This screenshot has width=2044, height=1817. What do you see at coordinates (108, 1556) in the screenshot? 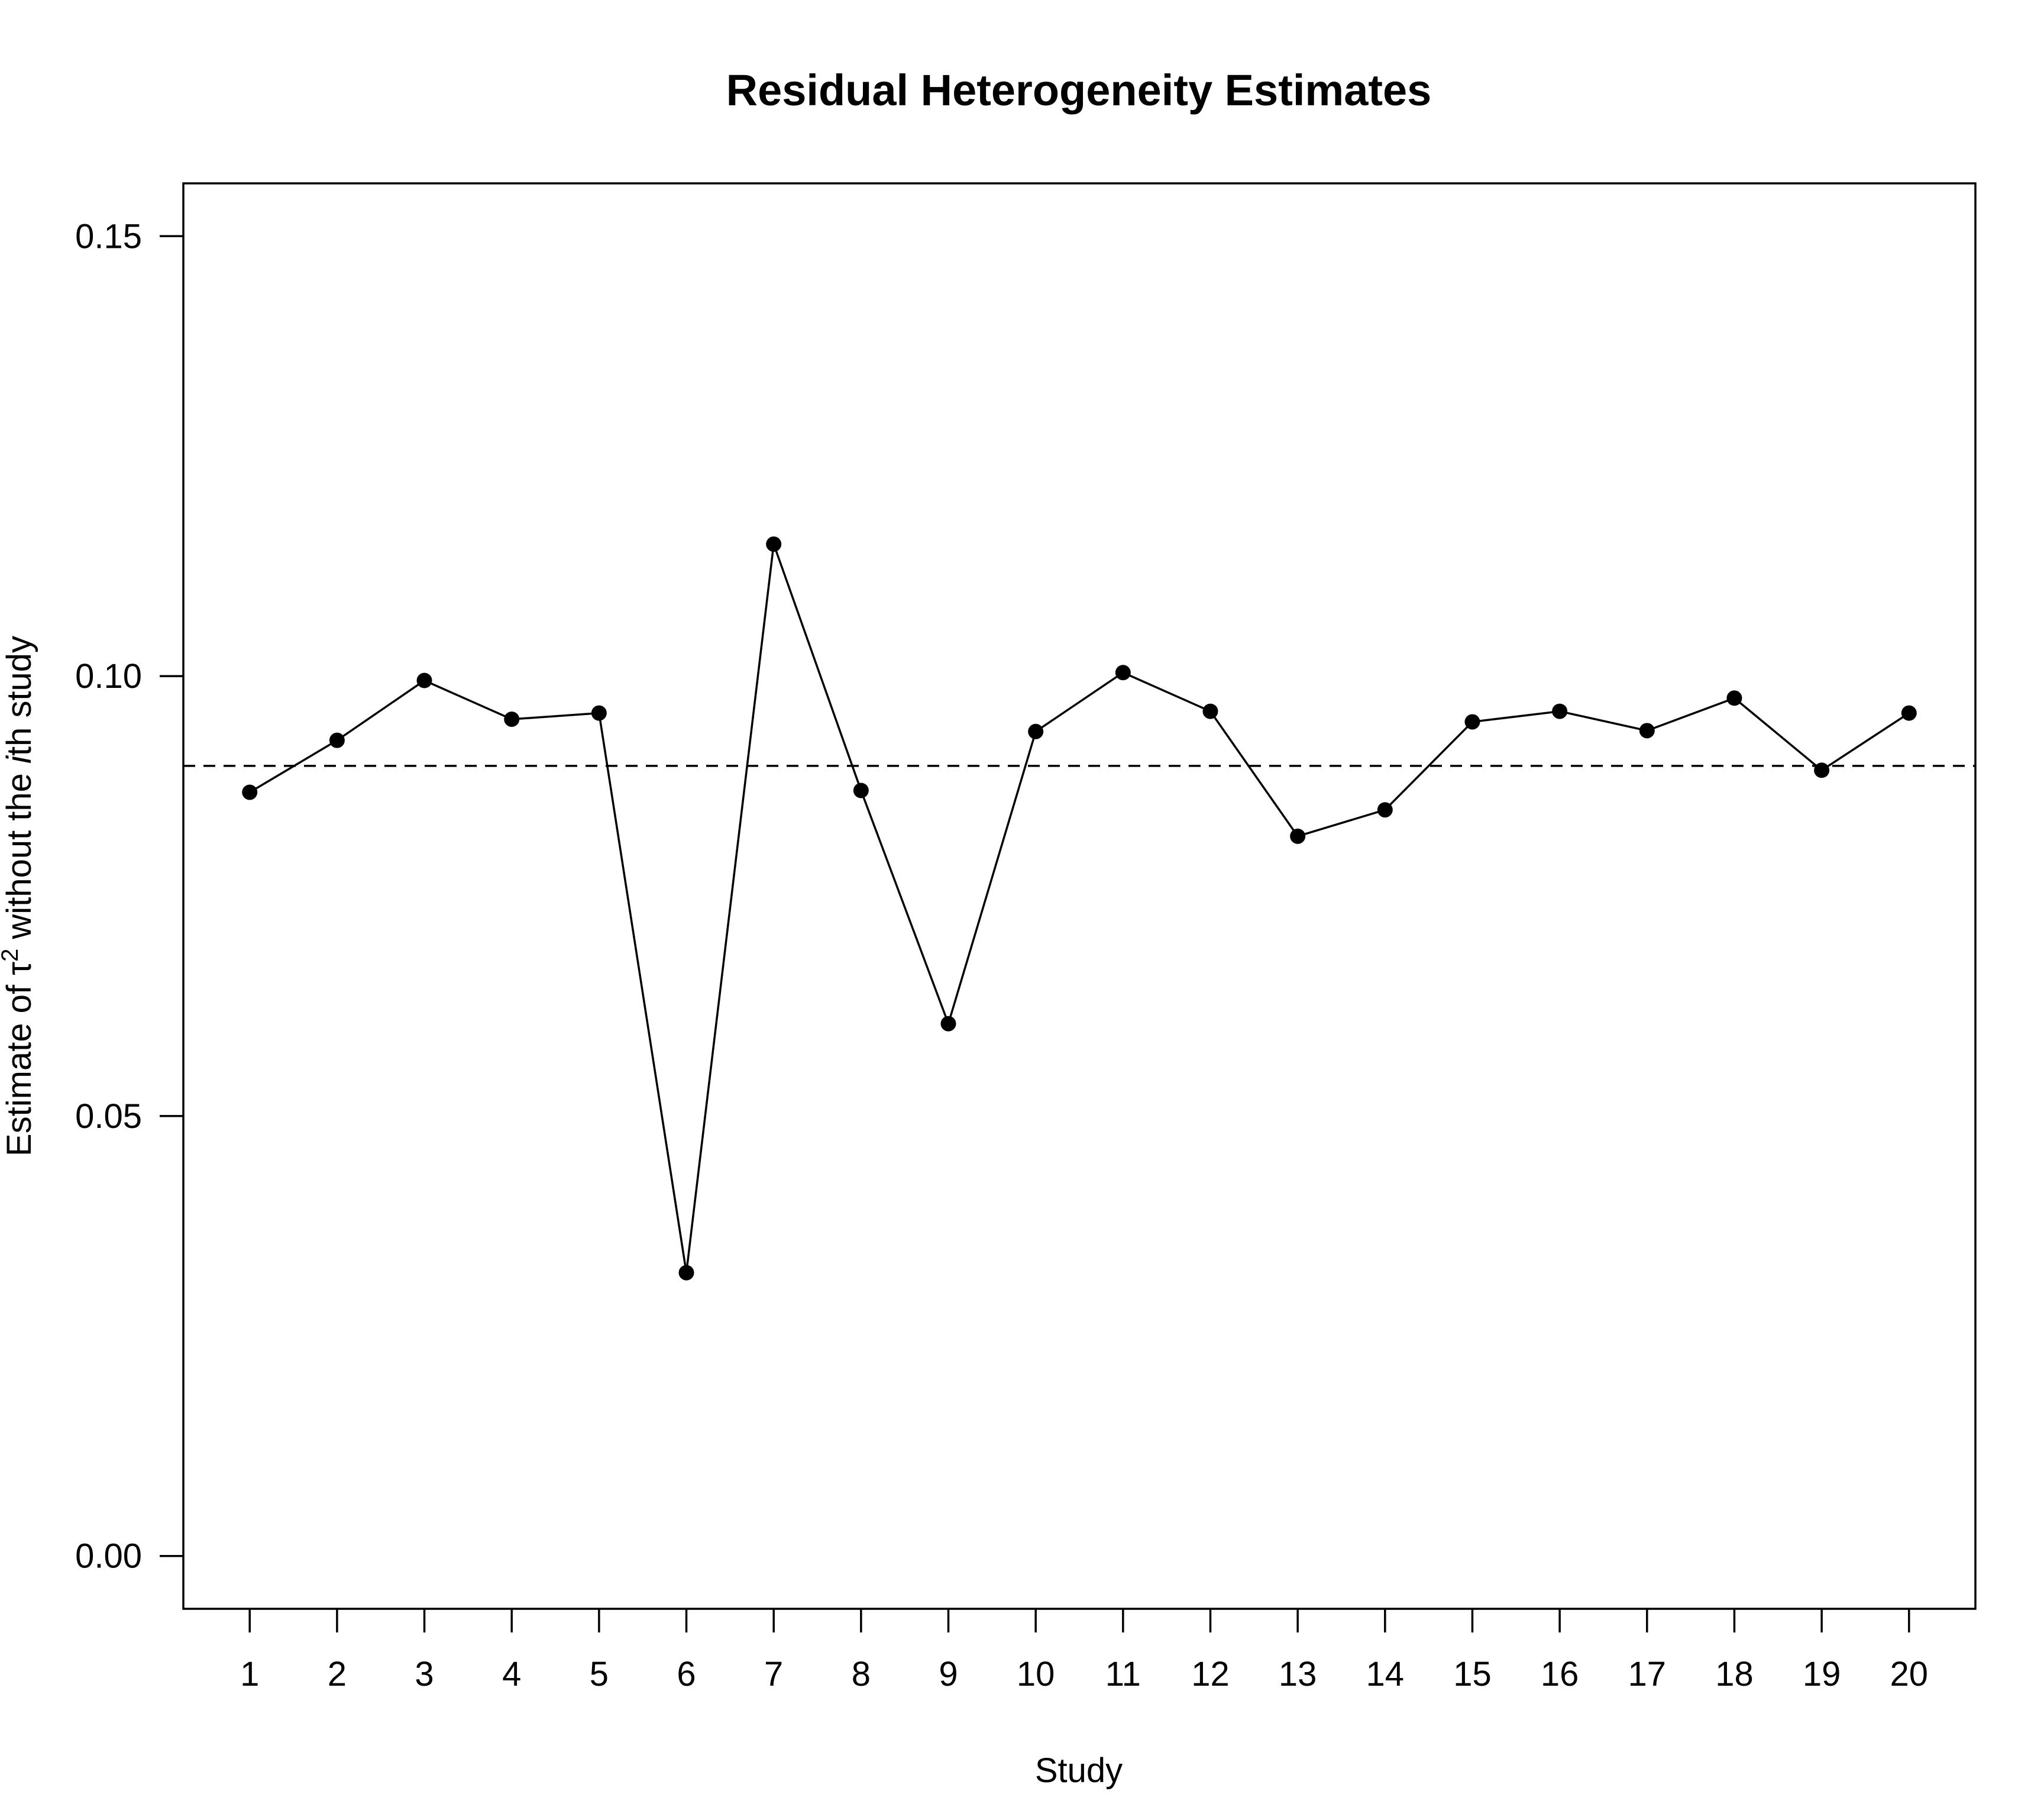
I see `y-tick-label-0: 0.00` at bounding box center [108, 1556].